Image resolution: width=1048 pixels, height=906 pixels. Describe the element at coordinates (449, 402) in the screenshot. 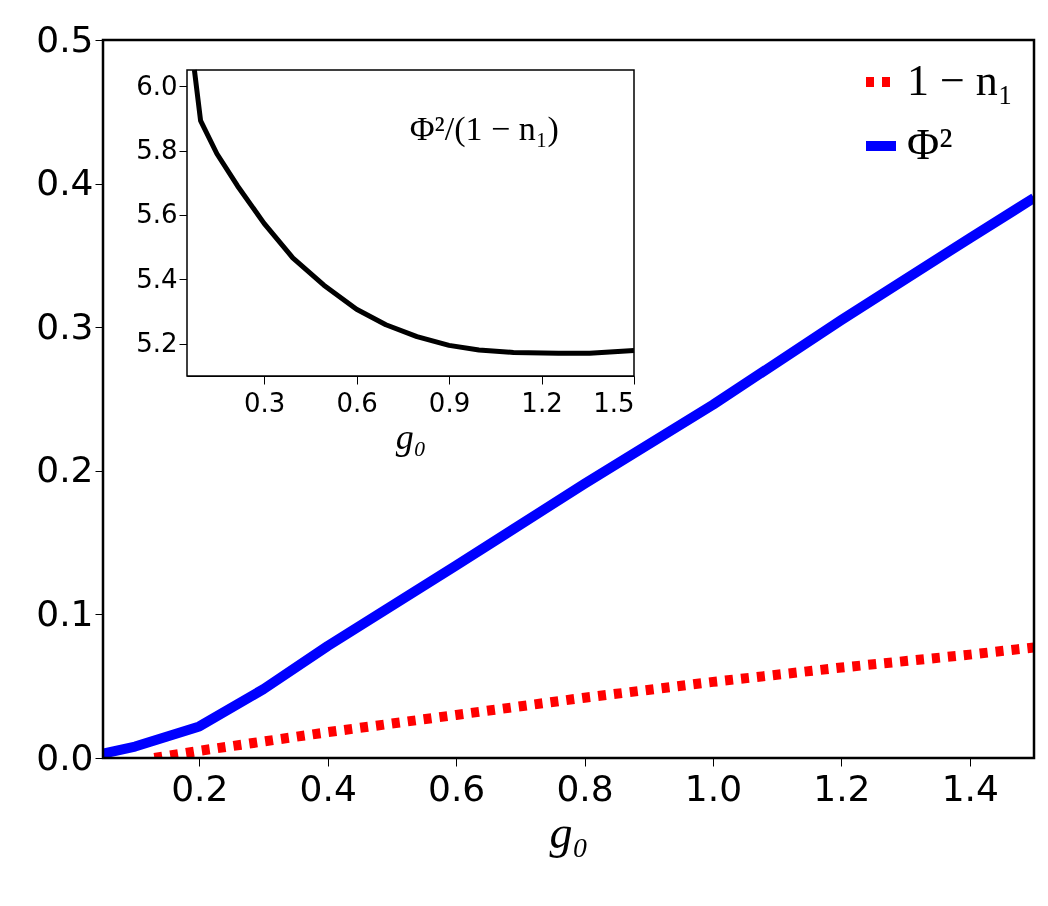

I see `x-tick-label: 0.9` at that location.